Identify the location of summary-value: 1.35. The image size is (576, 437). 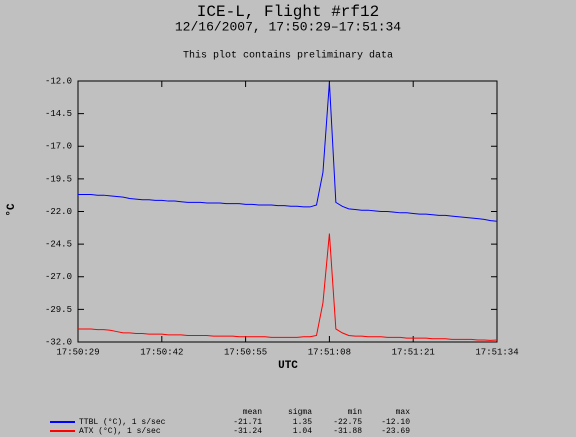
(302, 422).